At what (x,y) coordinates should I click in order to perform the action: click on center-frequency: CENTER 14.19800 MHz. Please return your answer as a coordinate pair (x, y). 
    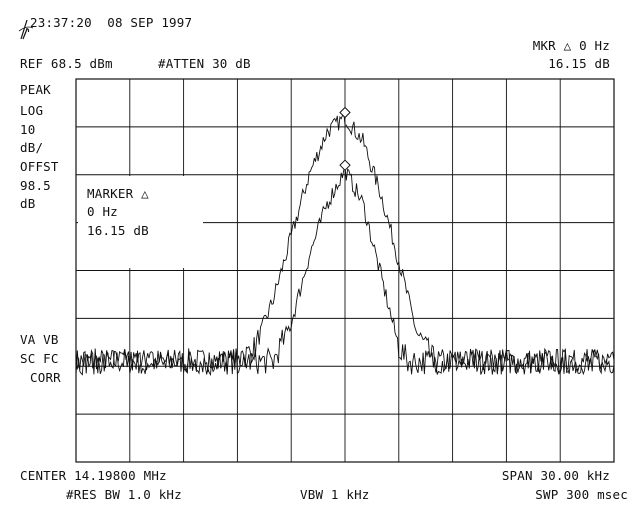
    Looking at the image, I should click on (93, 475).